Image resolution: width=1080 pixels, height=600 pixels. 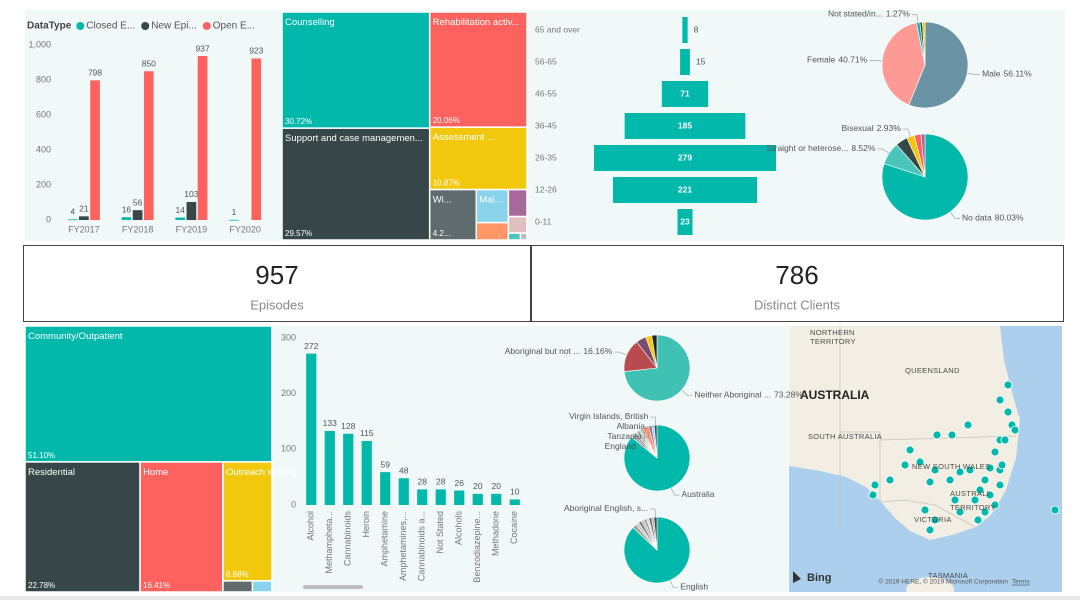 What do you see at coordinates (1021, 582) in the screenshot?
I see `map-terms: Terms` at bounding box center [1021, 582].